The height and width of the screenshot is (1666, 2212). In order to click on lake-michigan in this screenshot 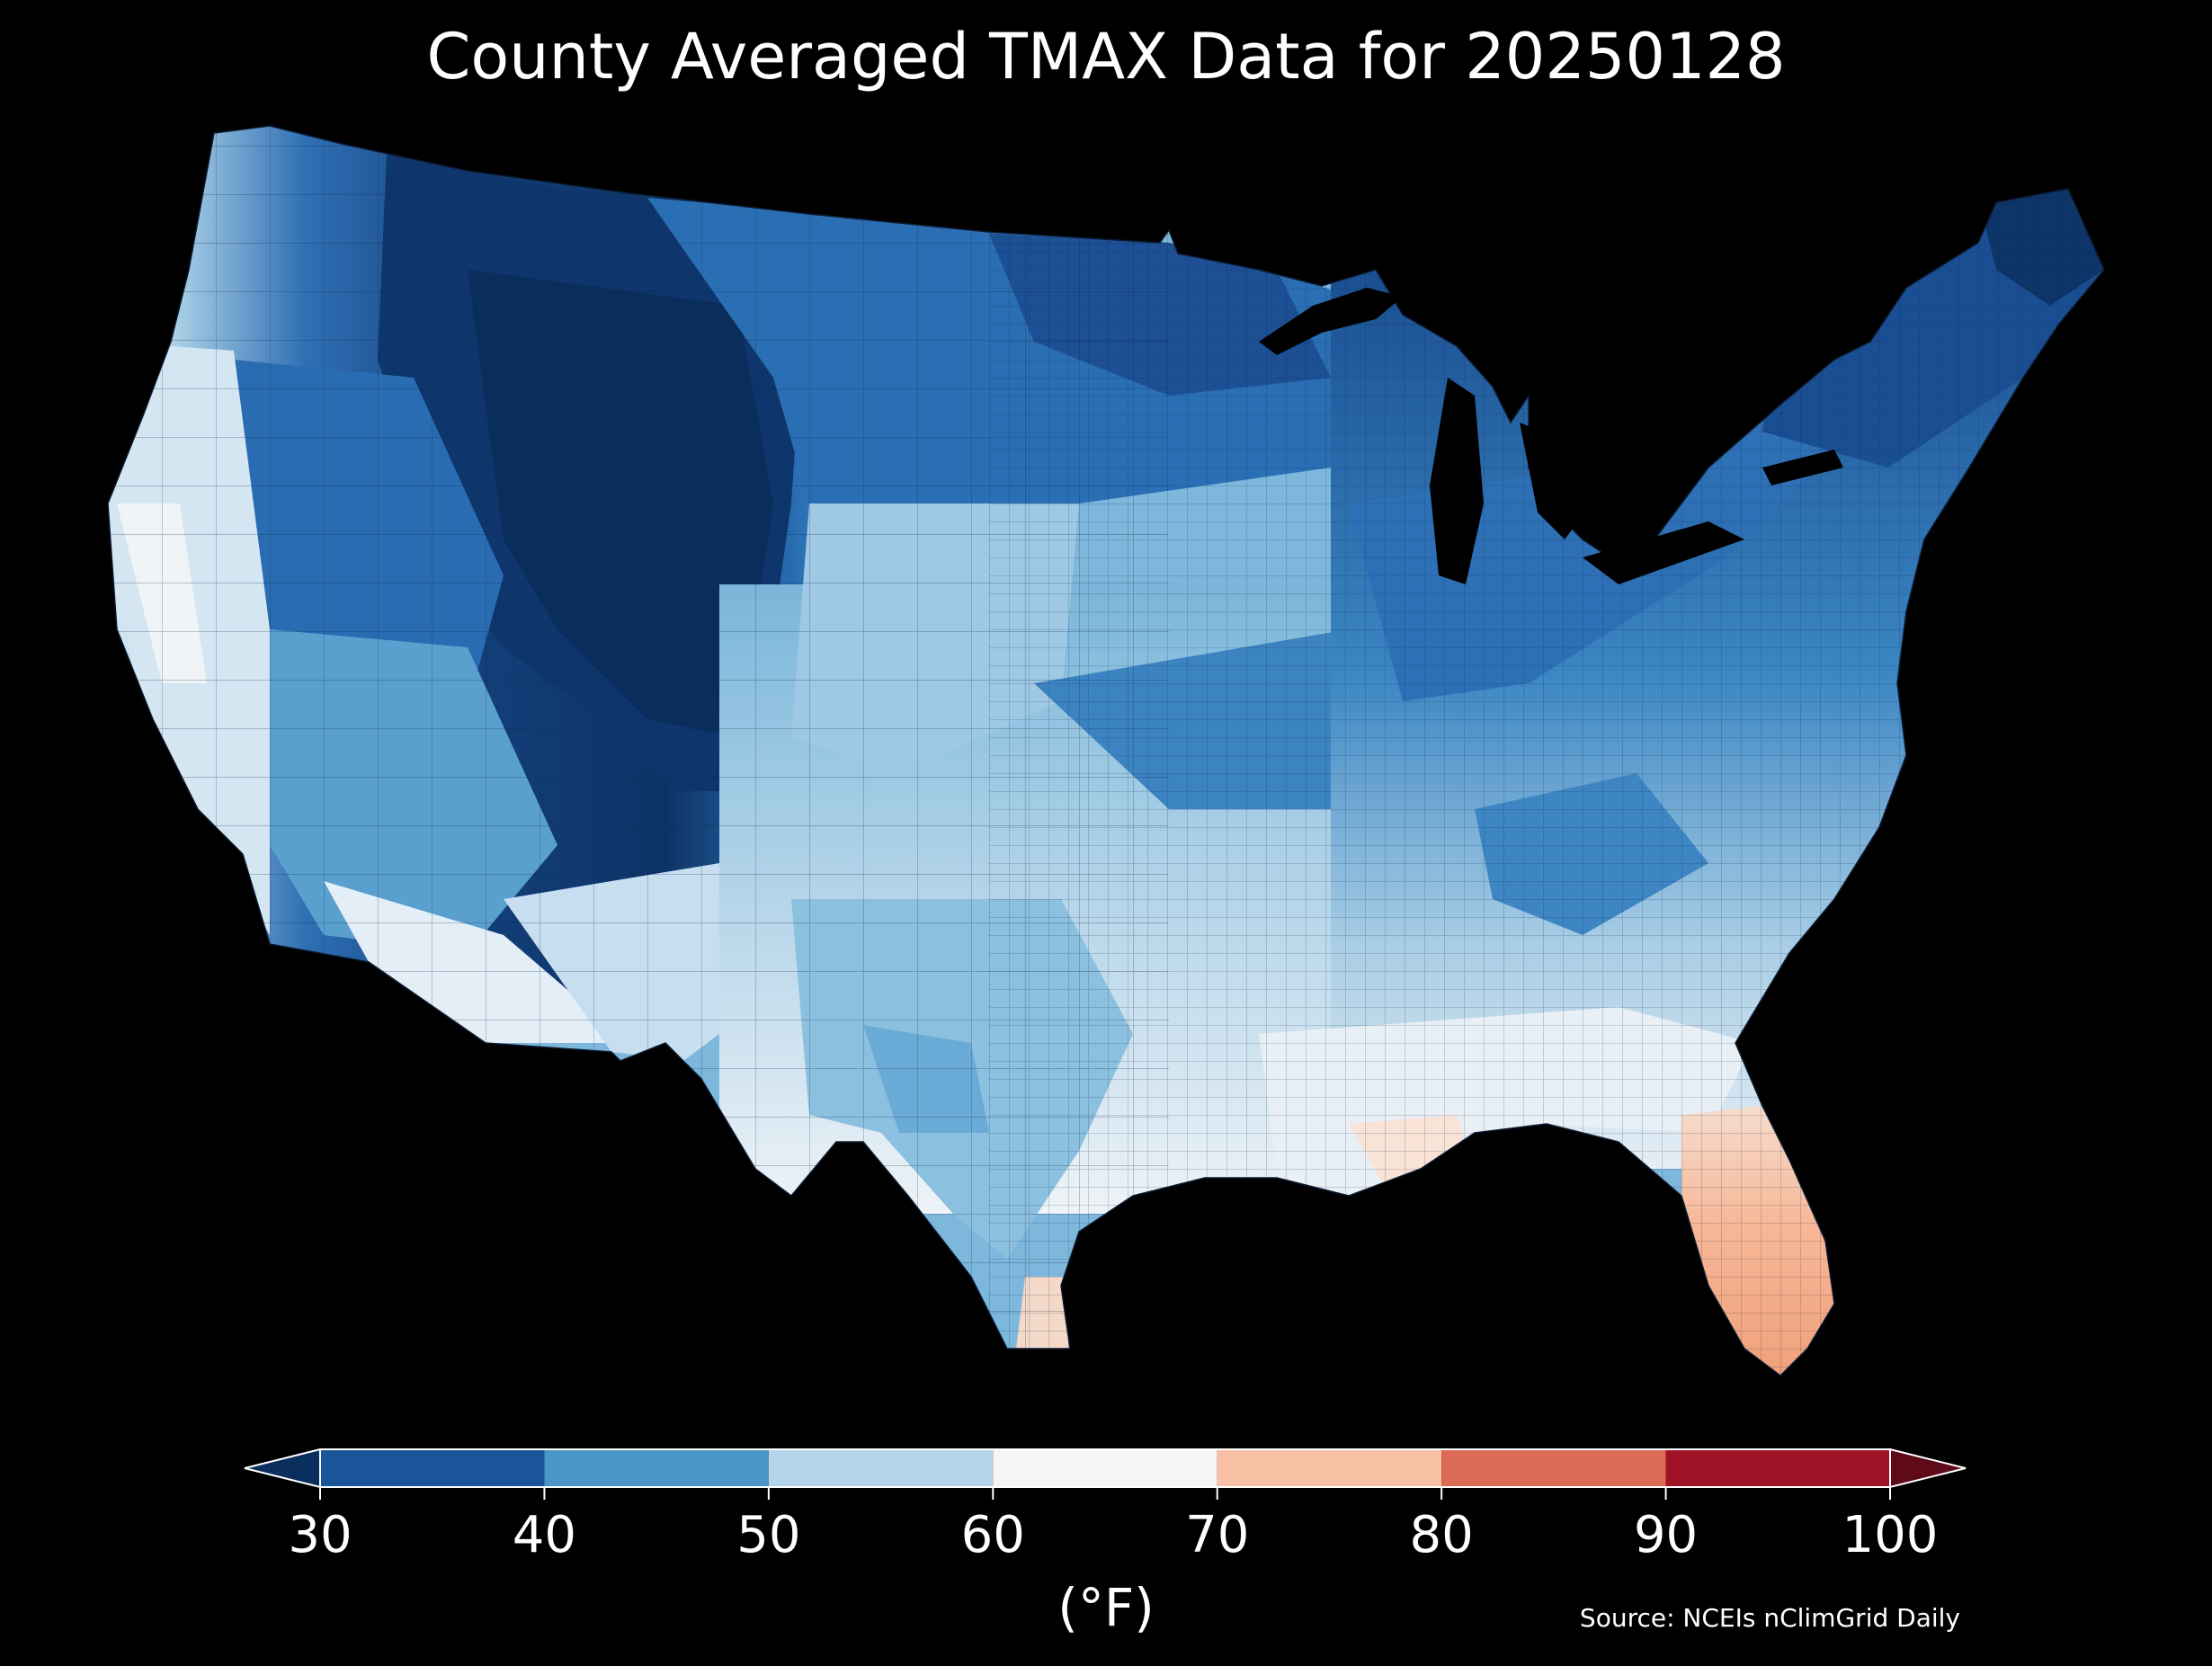, I will do `click(1457, 481)`.